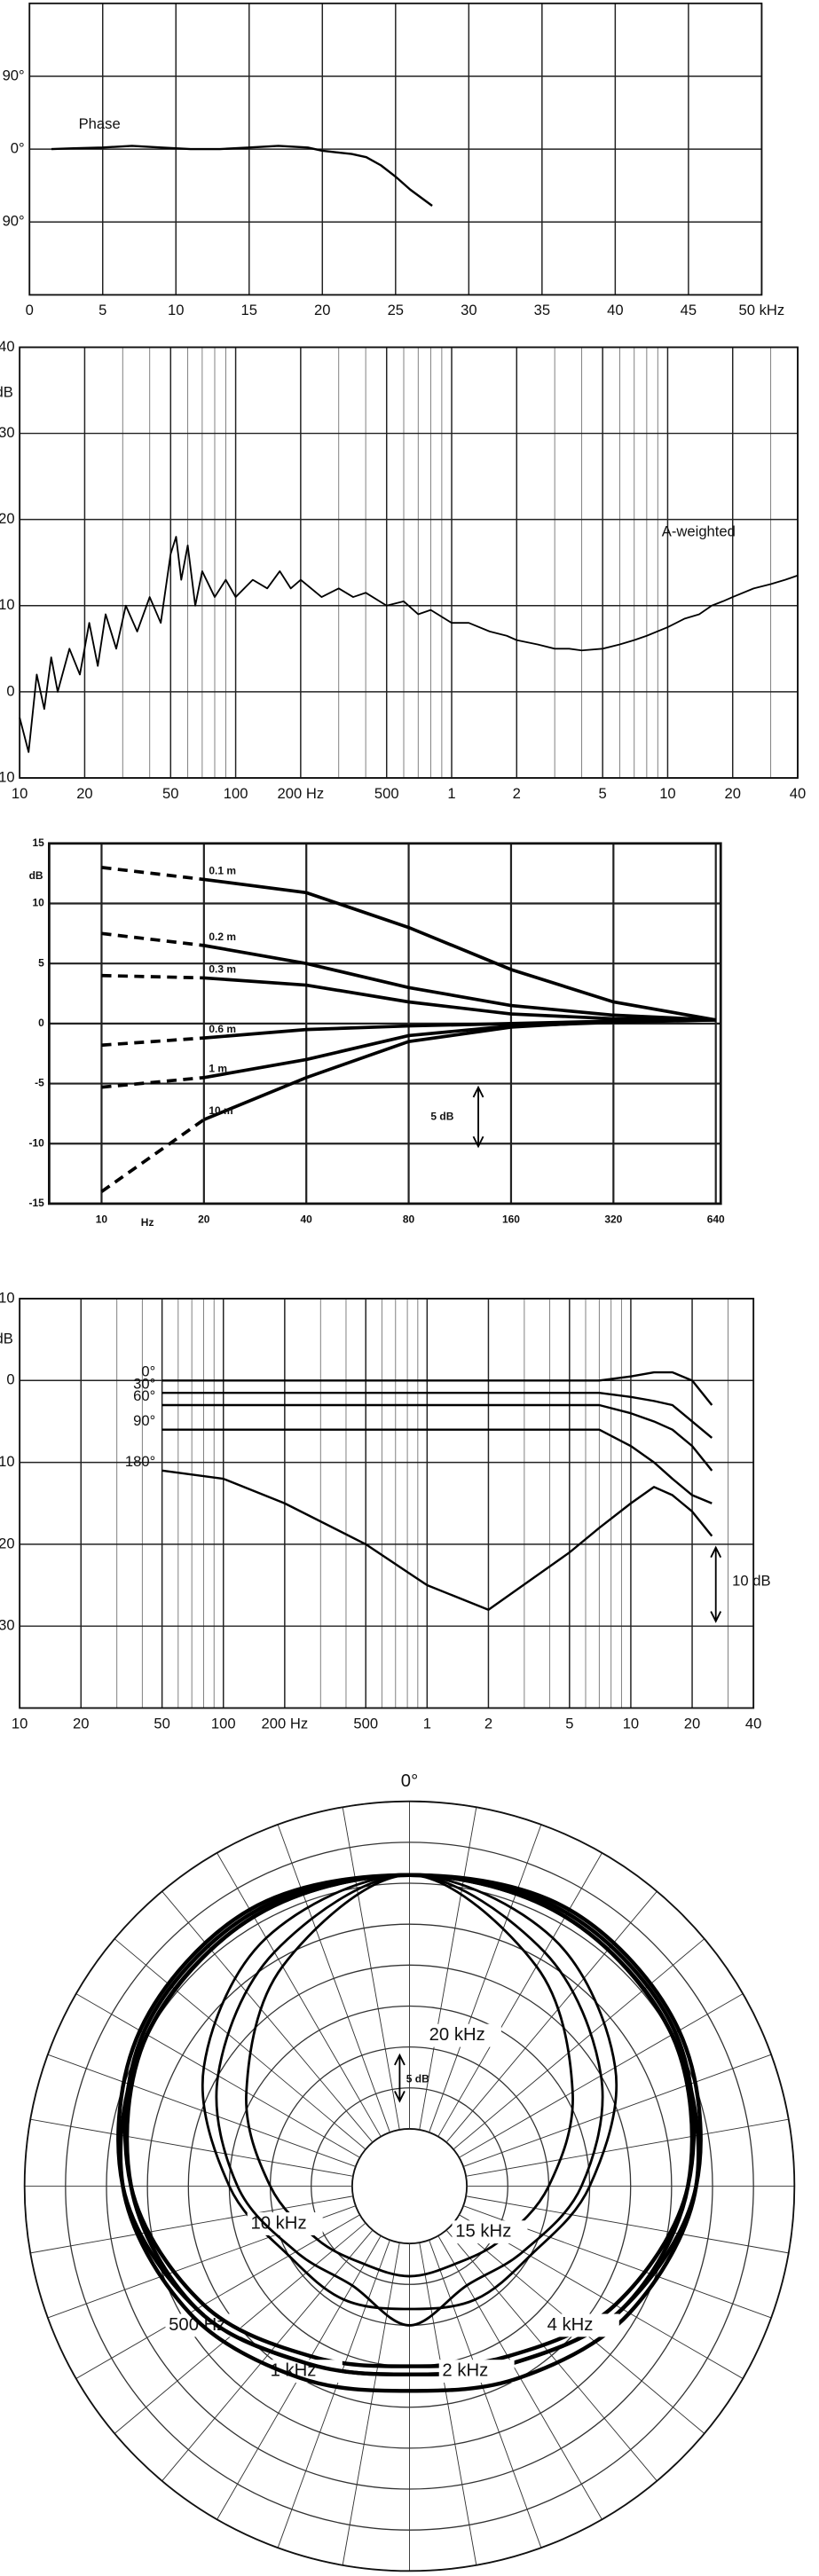 Image resolution: width=819 pixels, height=2576 pixels. Describe the element at coordinates (38, 842) in the screenshot. I see `y-tick-label: 15` at that location.